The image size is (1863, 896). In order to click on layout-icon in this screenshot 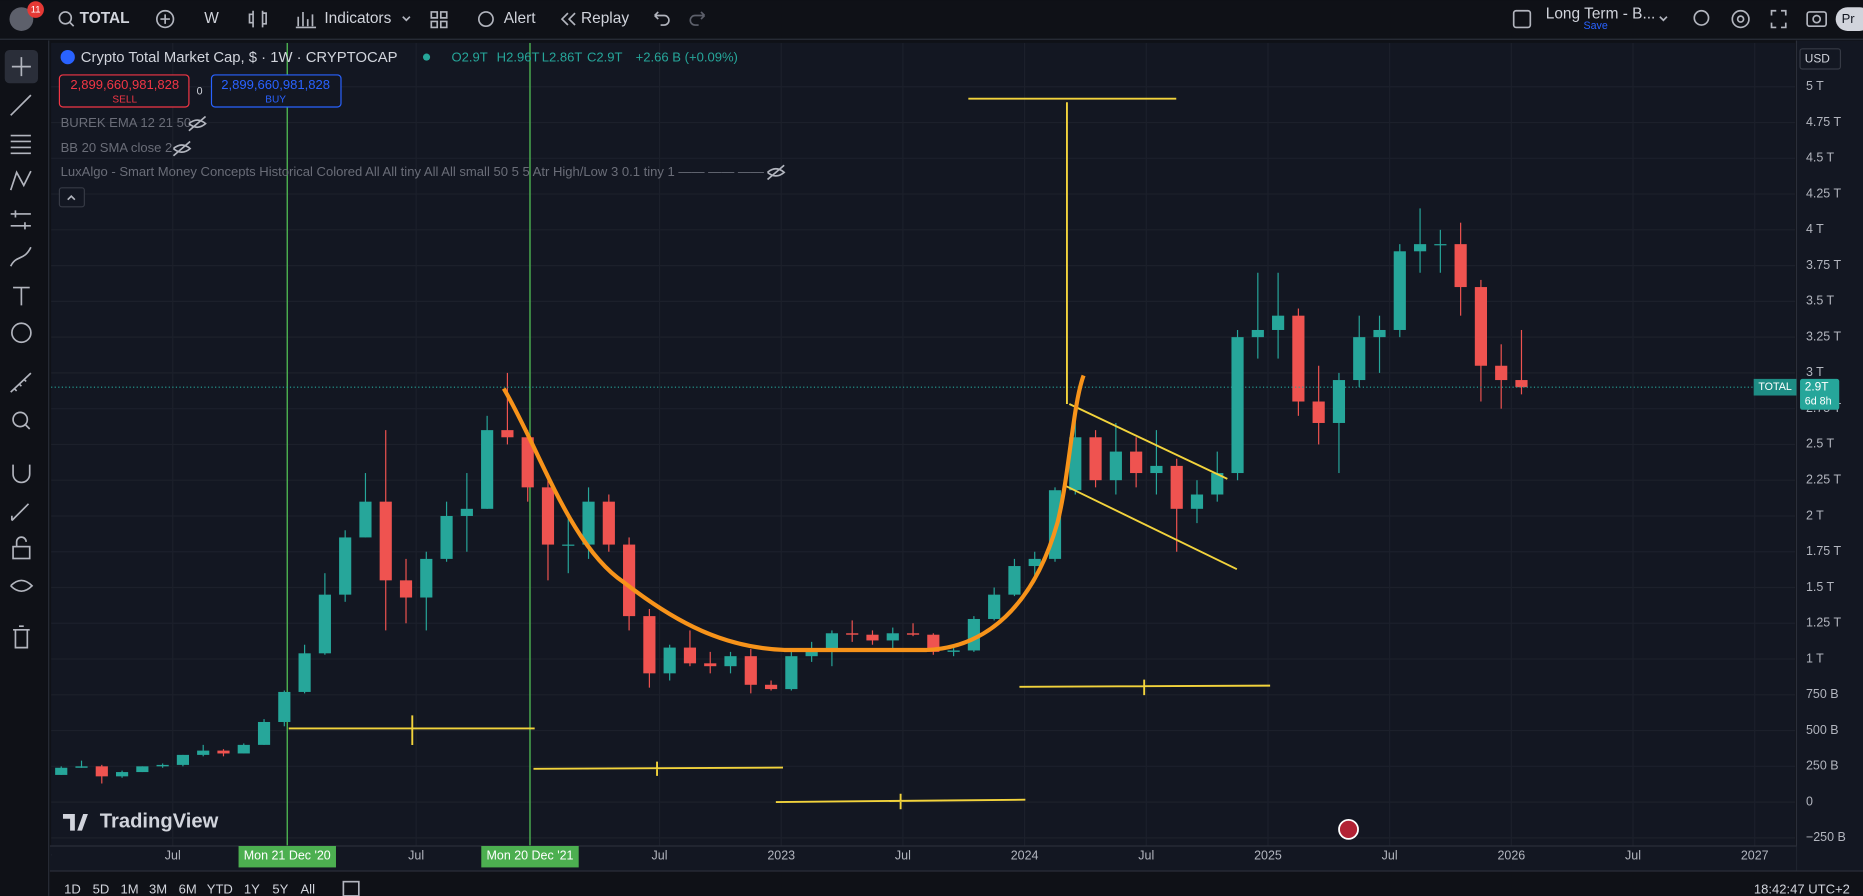, I will do `click(1522, 19)`.